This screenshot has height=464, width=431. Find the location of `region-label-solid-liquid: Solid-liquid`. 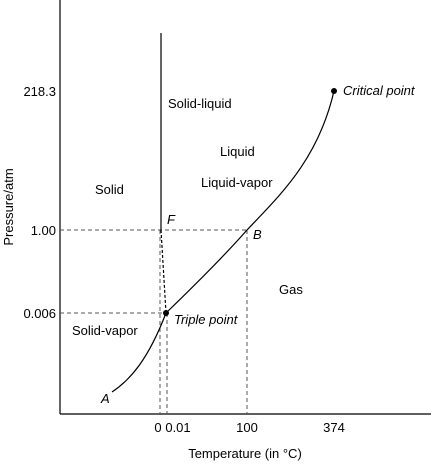

region-label-solid-liquid: Solid-liquid is located at coordinates (200, 103).